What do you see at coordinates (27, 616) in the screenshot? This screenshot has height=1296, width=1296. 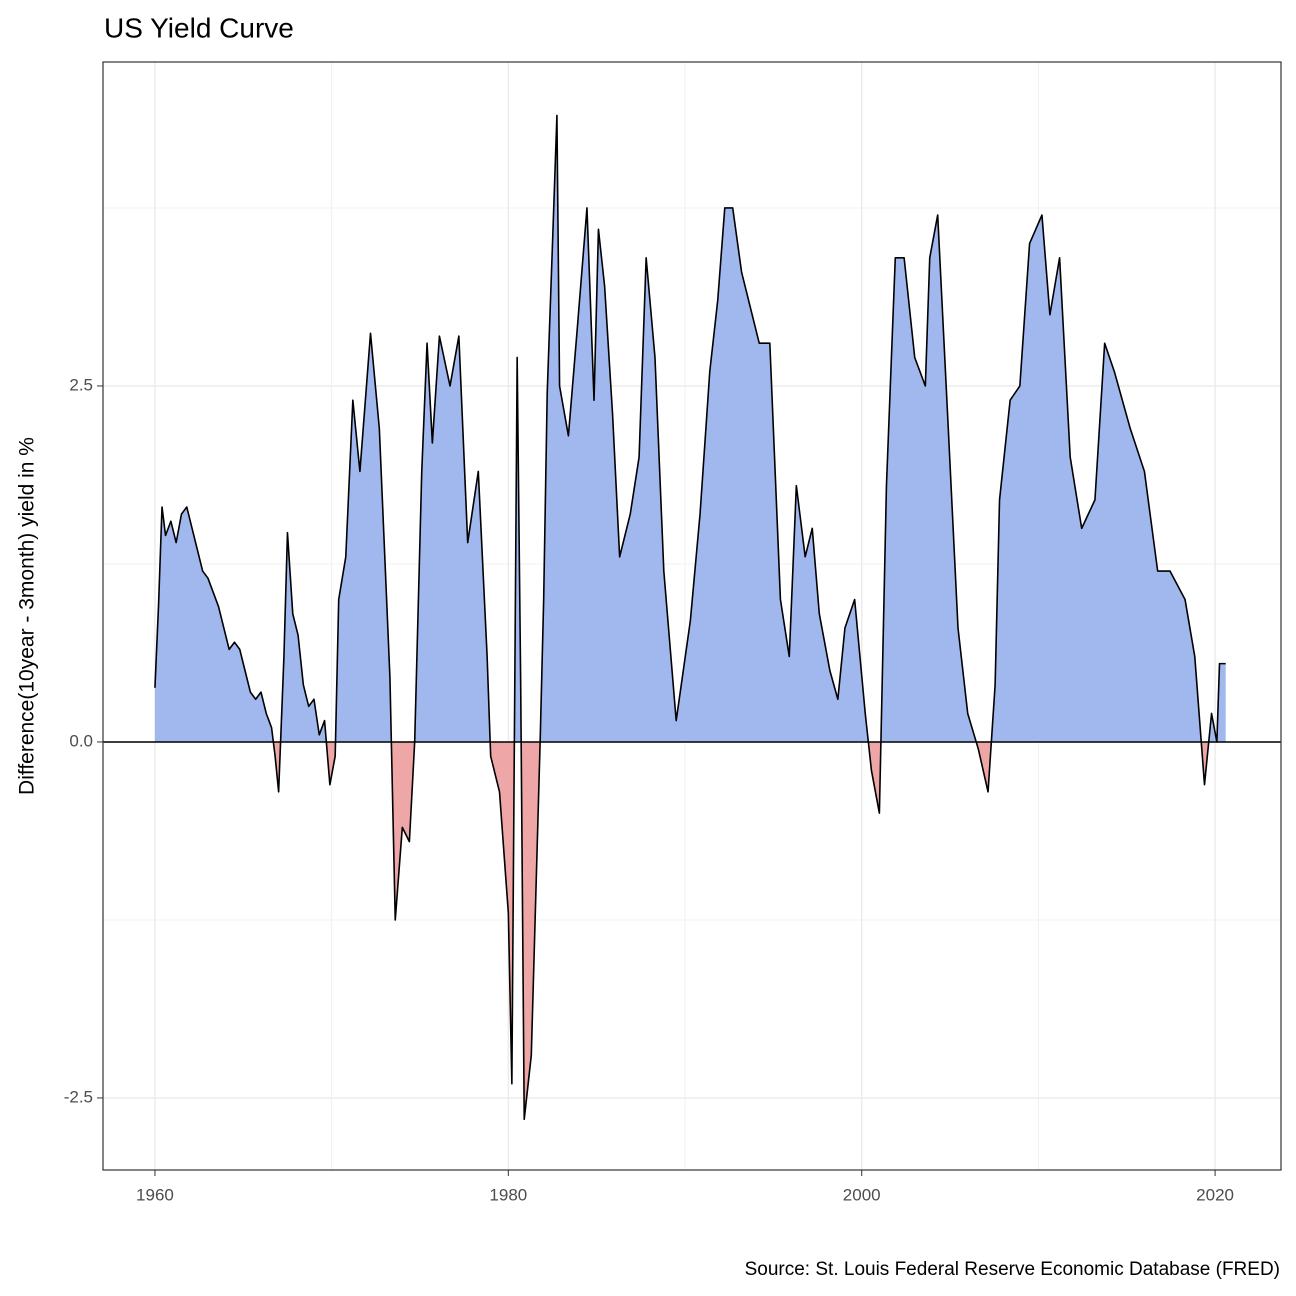 I see `y-axis-label: Difference(10year - 3month) yield in %` at bounding box center [27, 616].